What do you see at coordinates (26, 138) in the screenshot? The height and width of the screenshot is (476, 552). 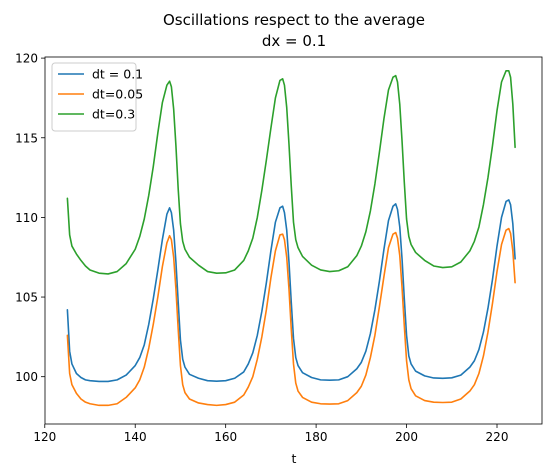 I see `y-tick-label: 115` at bounding box center [26, 138].